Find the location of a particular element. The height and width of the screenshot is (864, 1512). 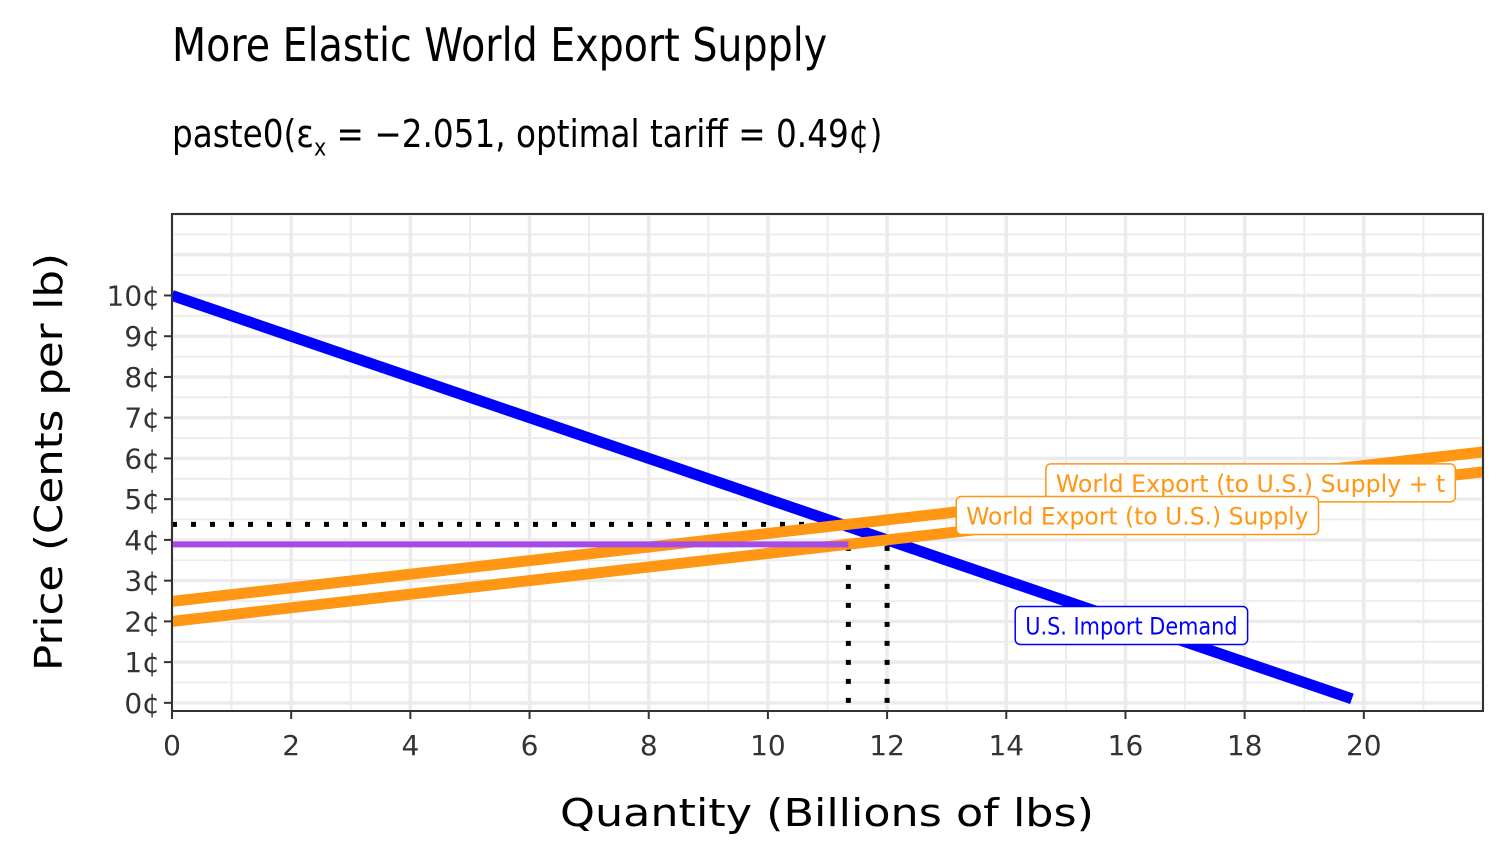

x-tick-label: 14 is located at coordinates (1006, 745).